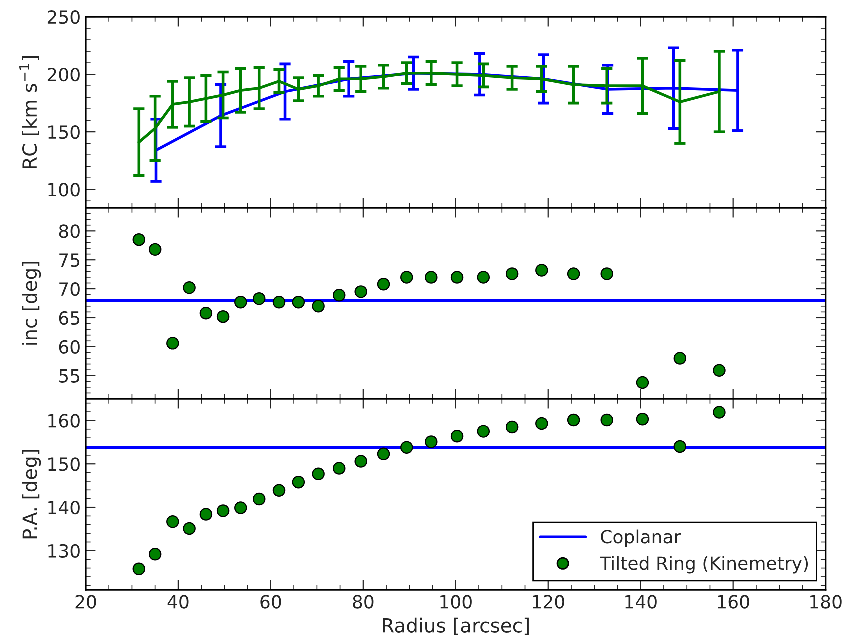  Describe the element at coordinates (30, 112) in the screenshot. I see `y-axis-title: RC [km s$^{−1}$]` at that location.